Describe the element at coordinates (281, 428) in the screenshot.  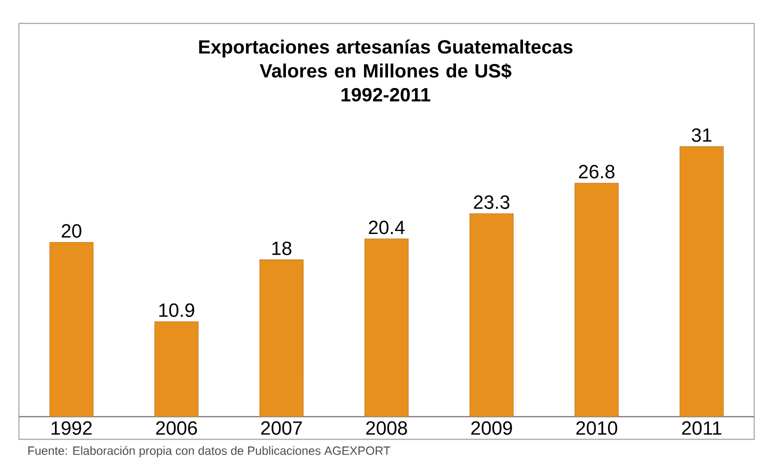
I see `x-tick-label: 2007` at that location.